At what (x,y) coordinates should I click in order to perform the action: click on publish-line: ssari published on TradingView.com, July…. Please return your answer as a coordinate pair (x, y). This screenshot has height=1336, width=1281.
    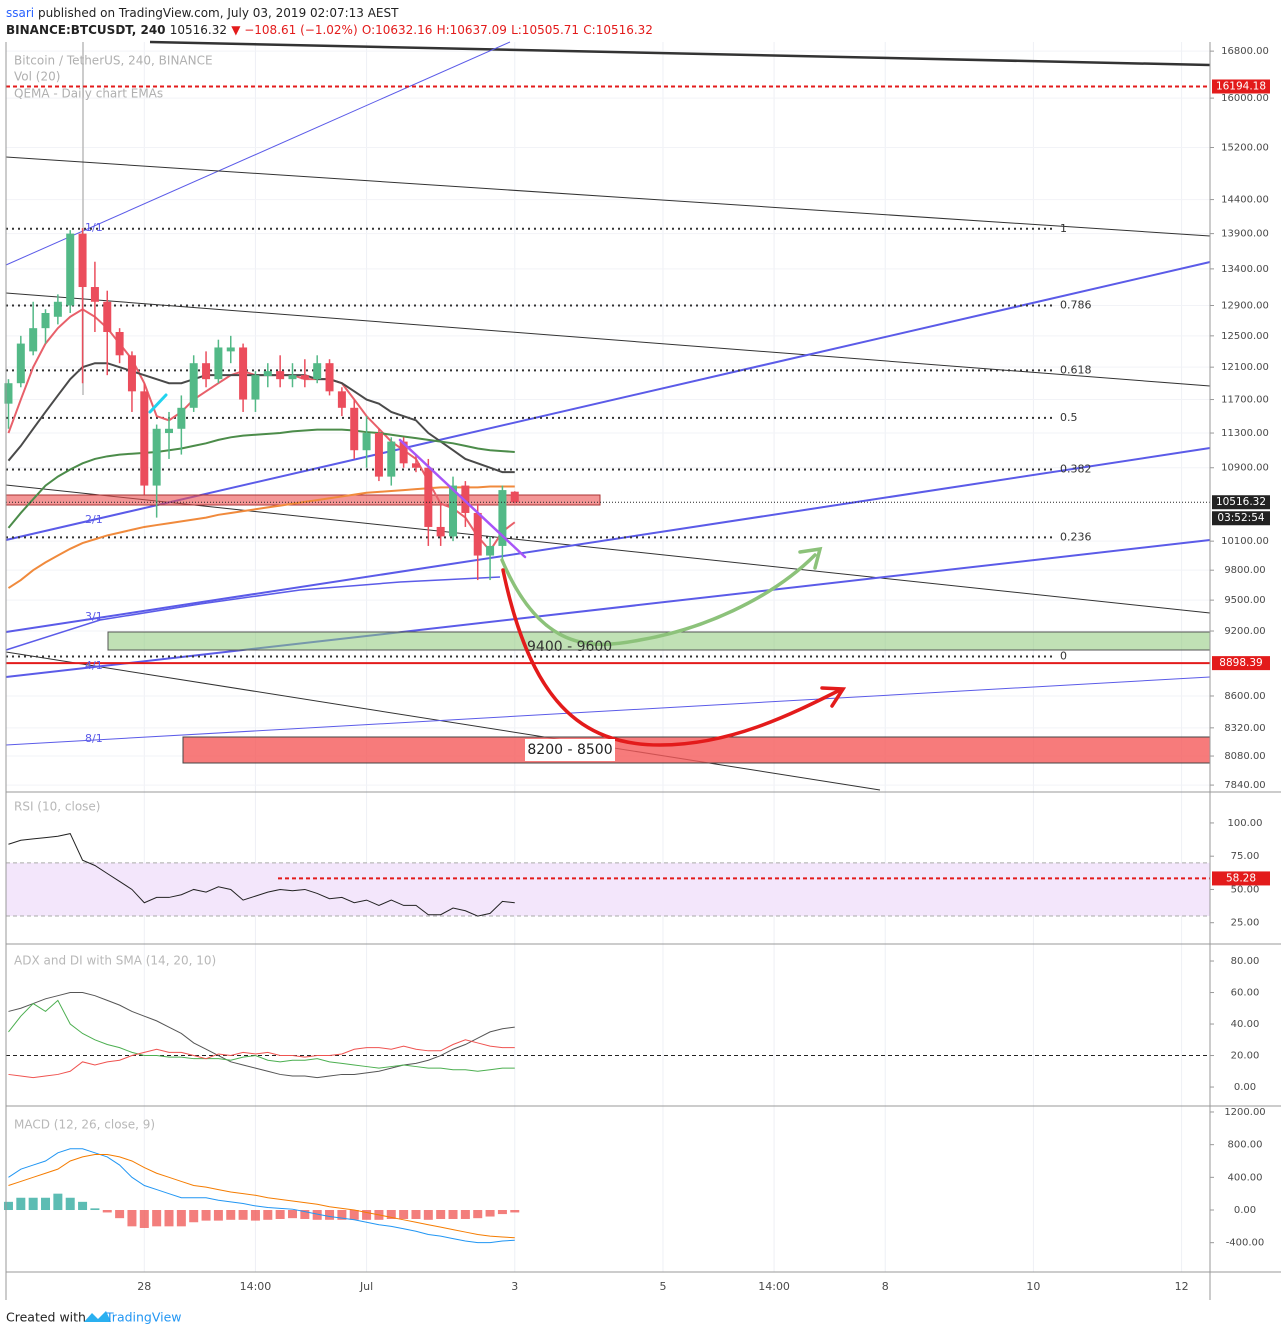
    Looking at the image, I should click on (202, 13).